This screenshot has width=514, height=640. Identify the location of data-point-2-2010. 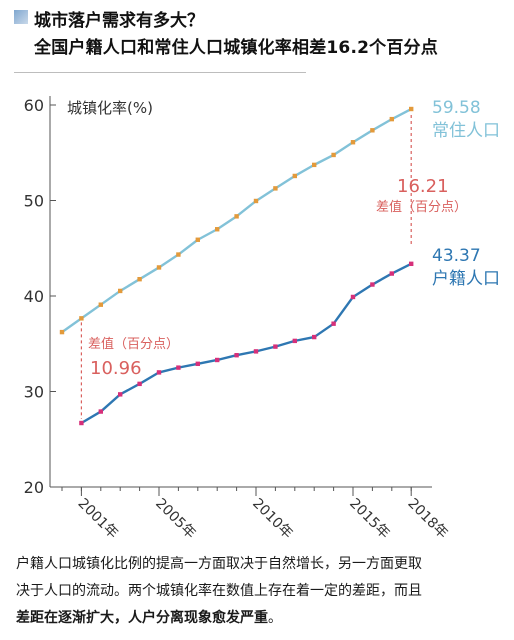
(256, 351).